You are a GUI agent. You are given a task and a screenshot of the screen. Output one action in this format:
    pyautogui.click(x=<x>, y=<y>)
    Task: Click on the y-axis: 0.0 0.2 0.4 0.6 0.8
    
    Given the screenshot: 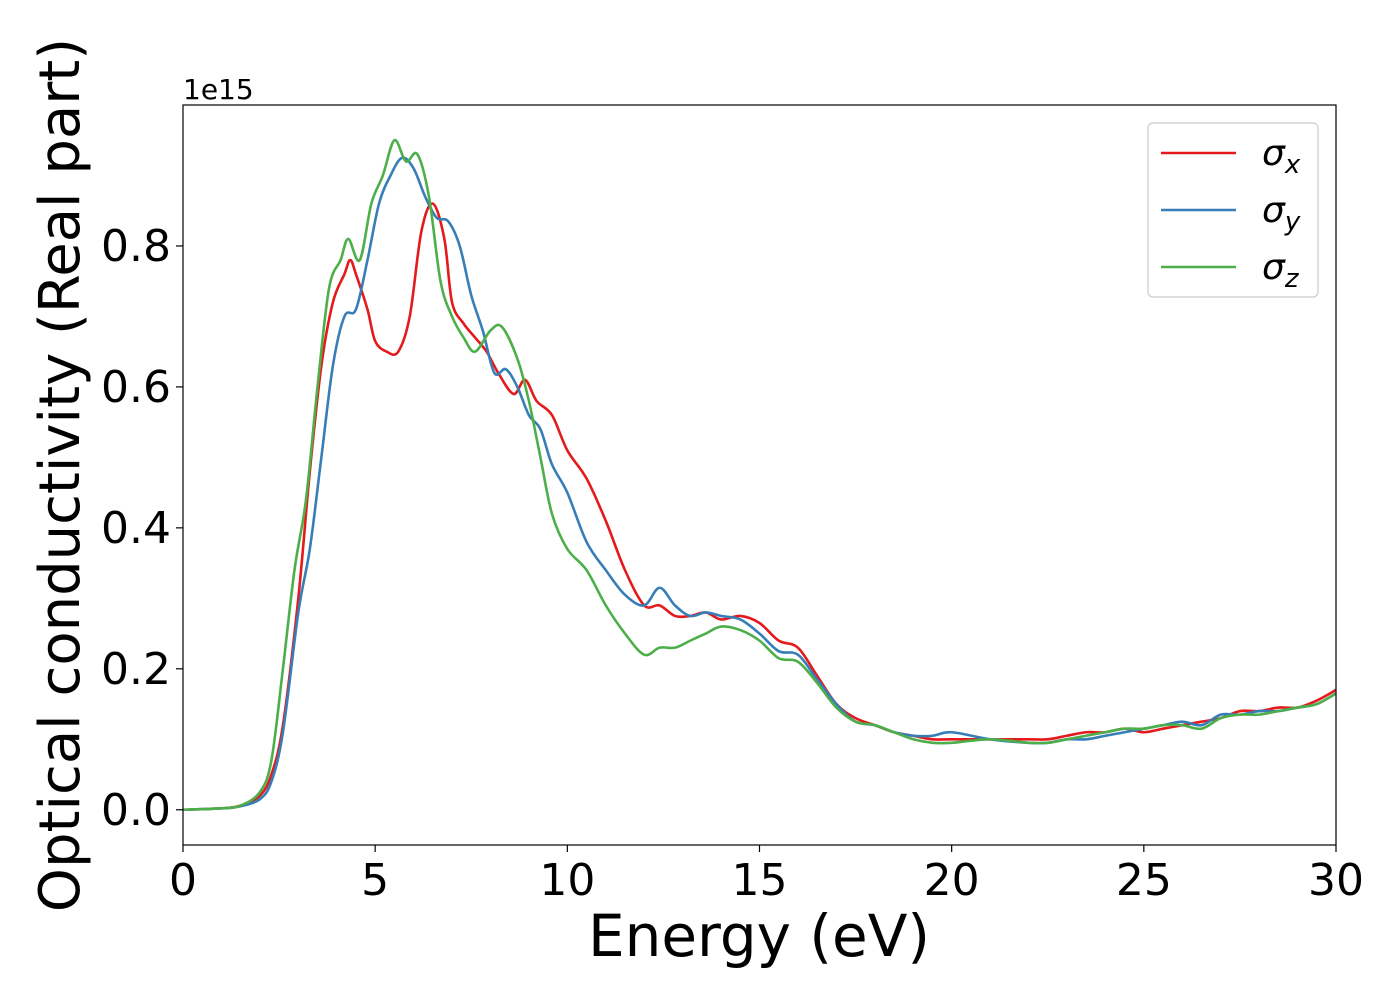 What is the action you would take?
    pyautogui.click(x=142, y=528)
    